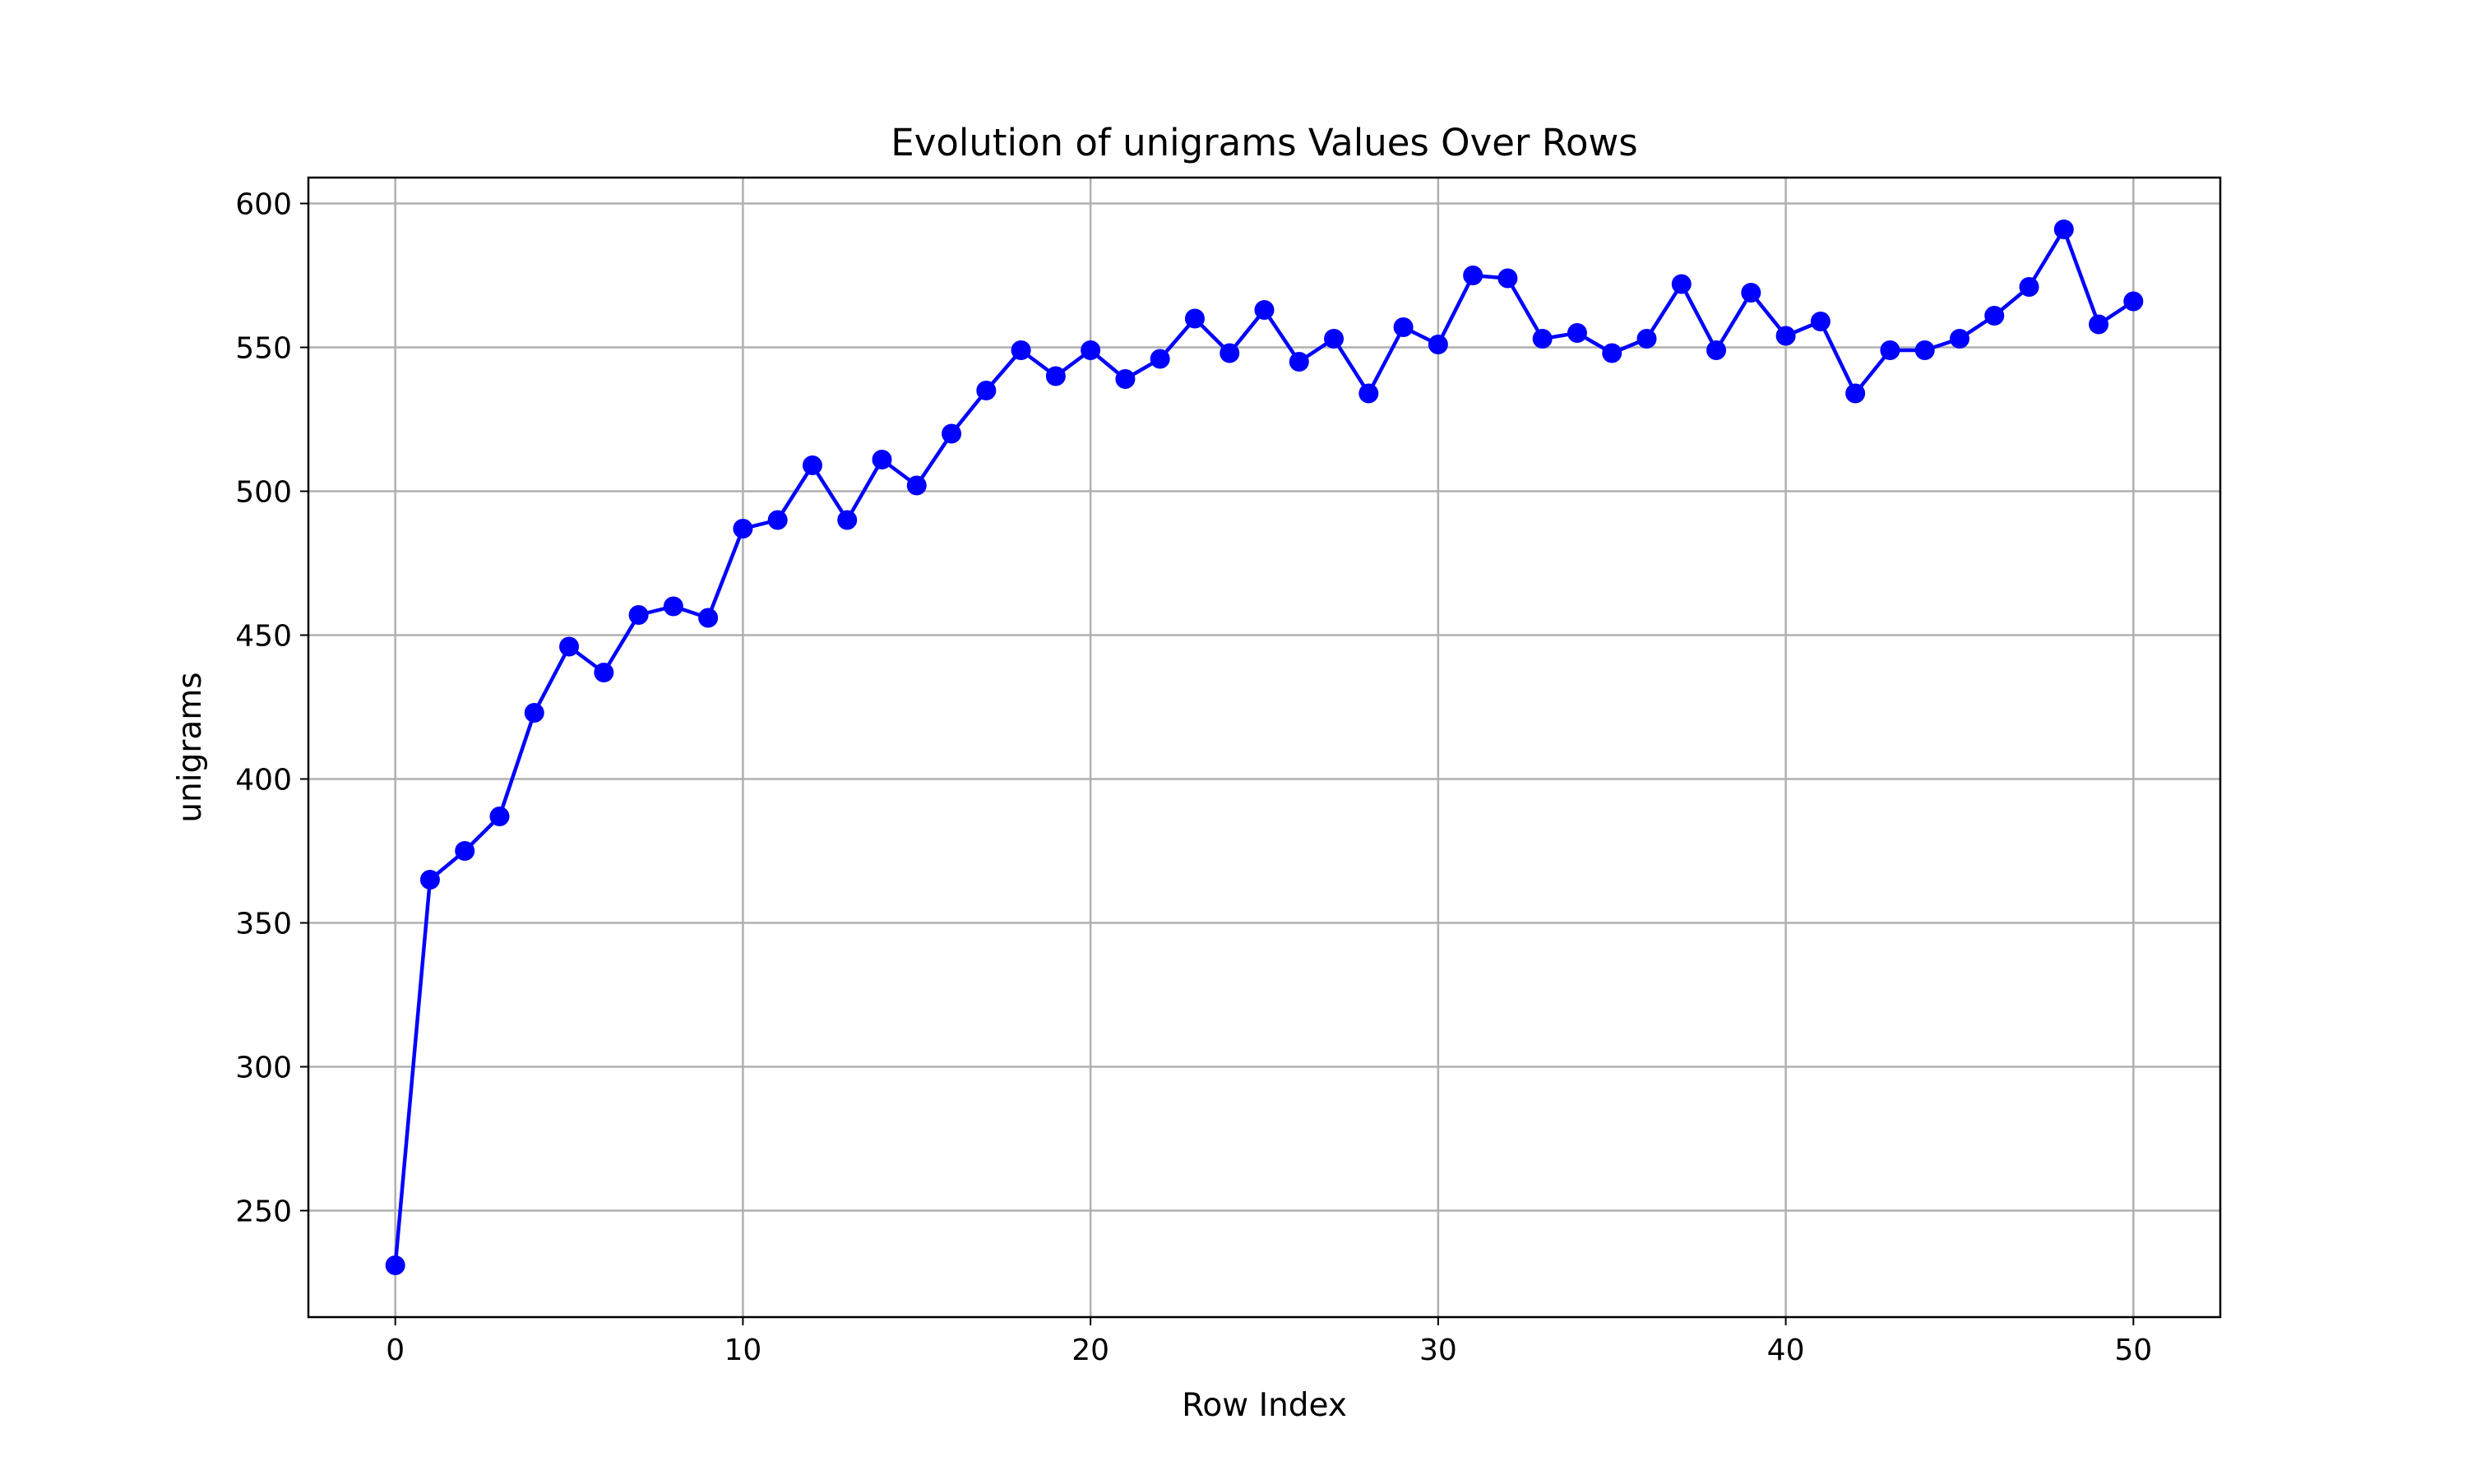 This screenshot has height=1484, width=2467. What do you see at coordinates (263, 637) in the screenshot?
I see `y-tick-label: 450` at bounding box center [263, 637].